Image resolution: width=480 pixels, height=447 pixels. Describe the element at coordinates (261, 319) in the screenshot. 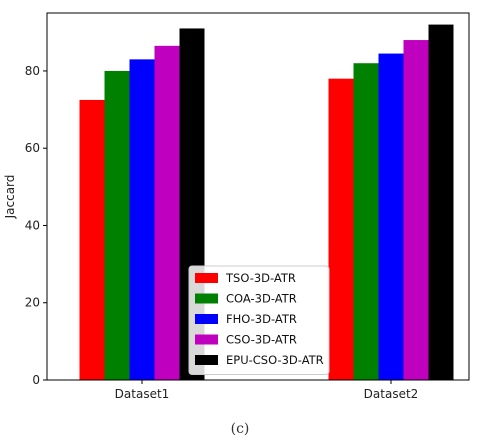

I see `legend-label: FHO-3D-ATR` at that location.